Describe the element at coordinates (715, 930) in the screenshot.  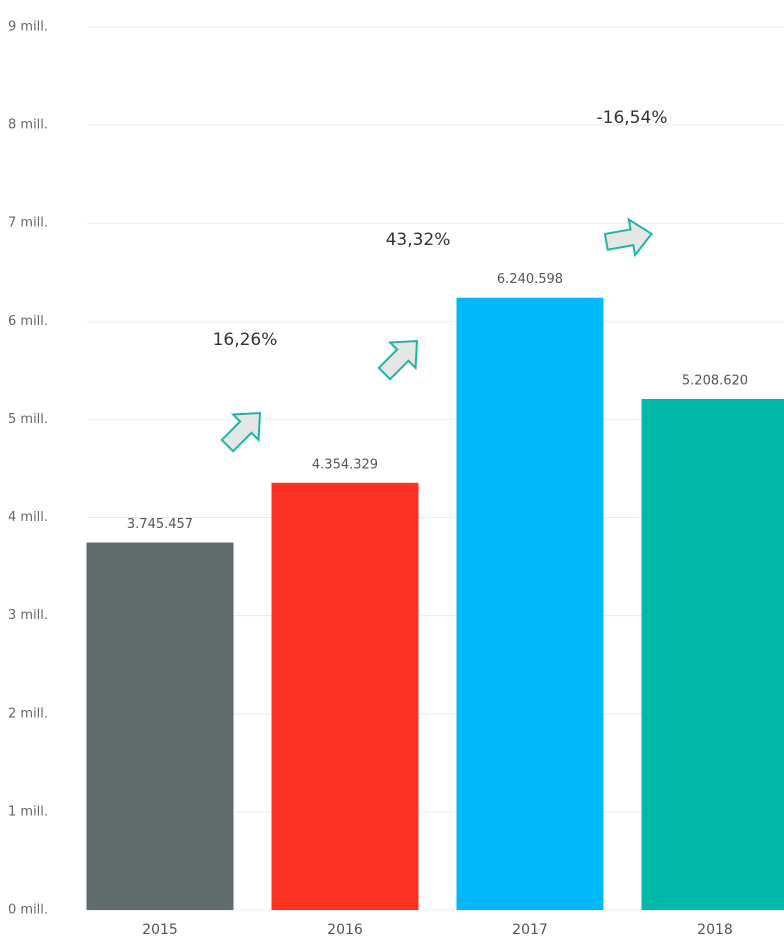
I see `x-tick-label: 2018` at that location.